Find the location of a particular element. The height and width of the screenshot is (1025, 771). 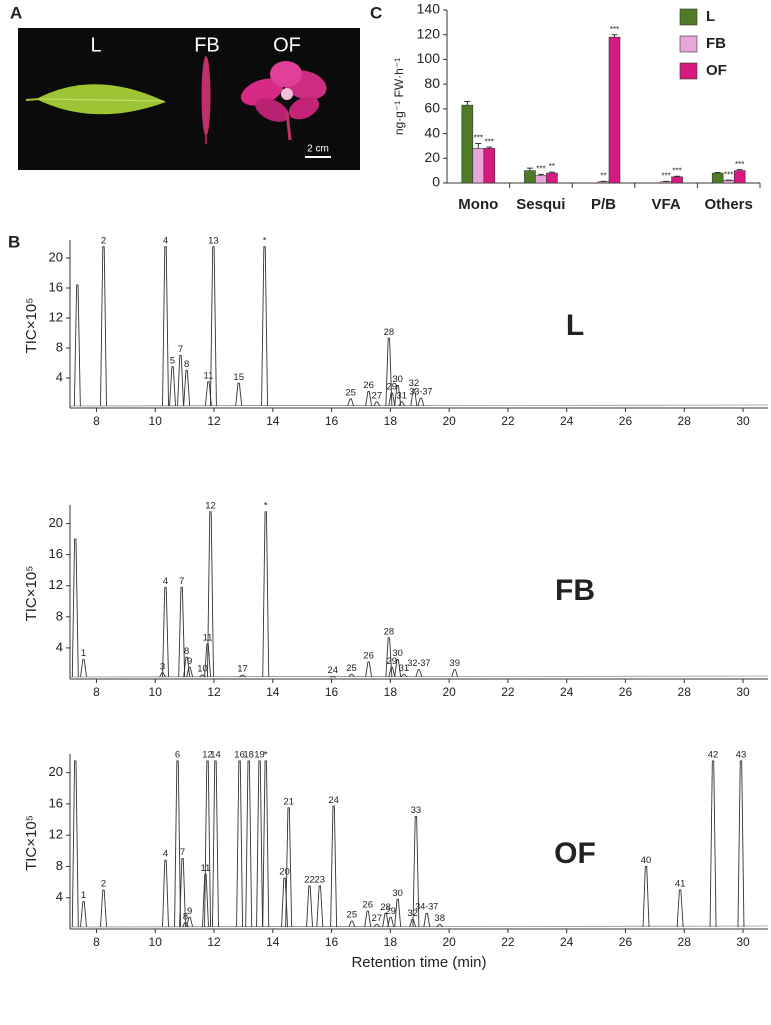

y-tick-label: 8 is located at coordinates (59, 346).